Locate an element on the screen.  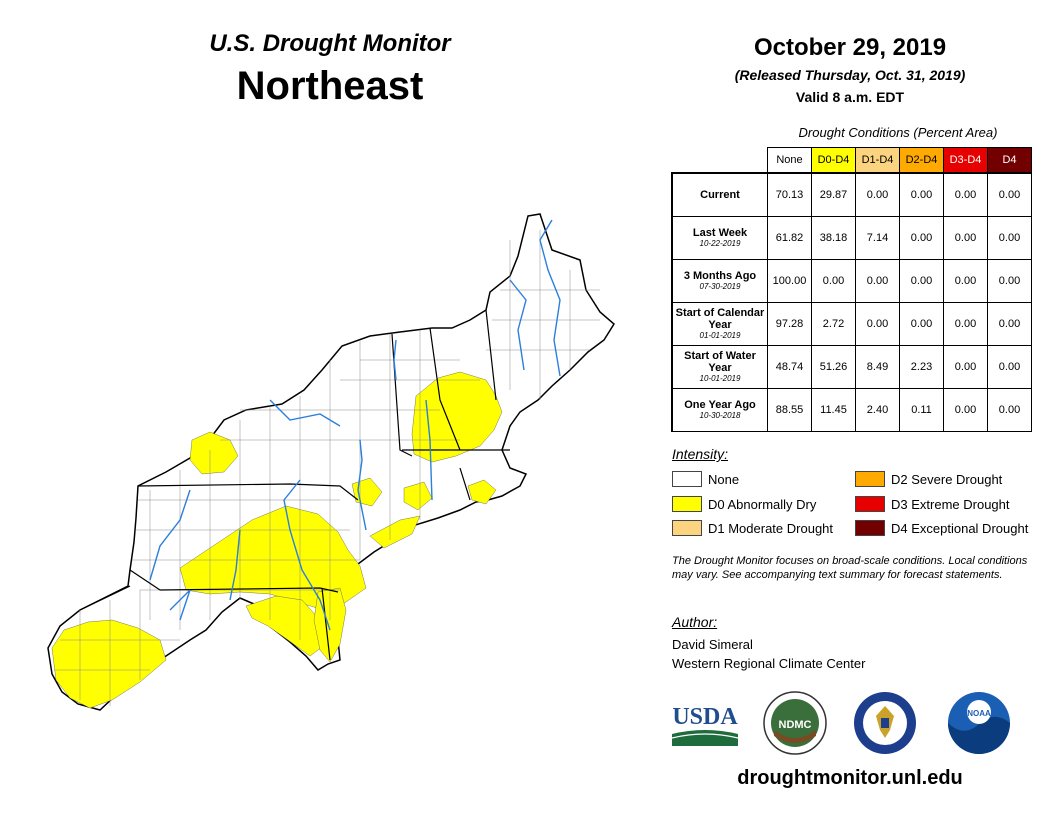
d0-maryland is located at coordinates (286, 626).